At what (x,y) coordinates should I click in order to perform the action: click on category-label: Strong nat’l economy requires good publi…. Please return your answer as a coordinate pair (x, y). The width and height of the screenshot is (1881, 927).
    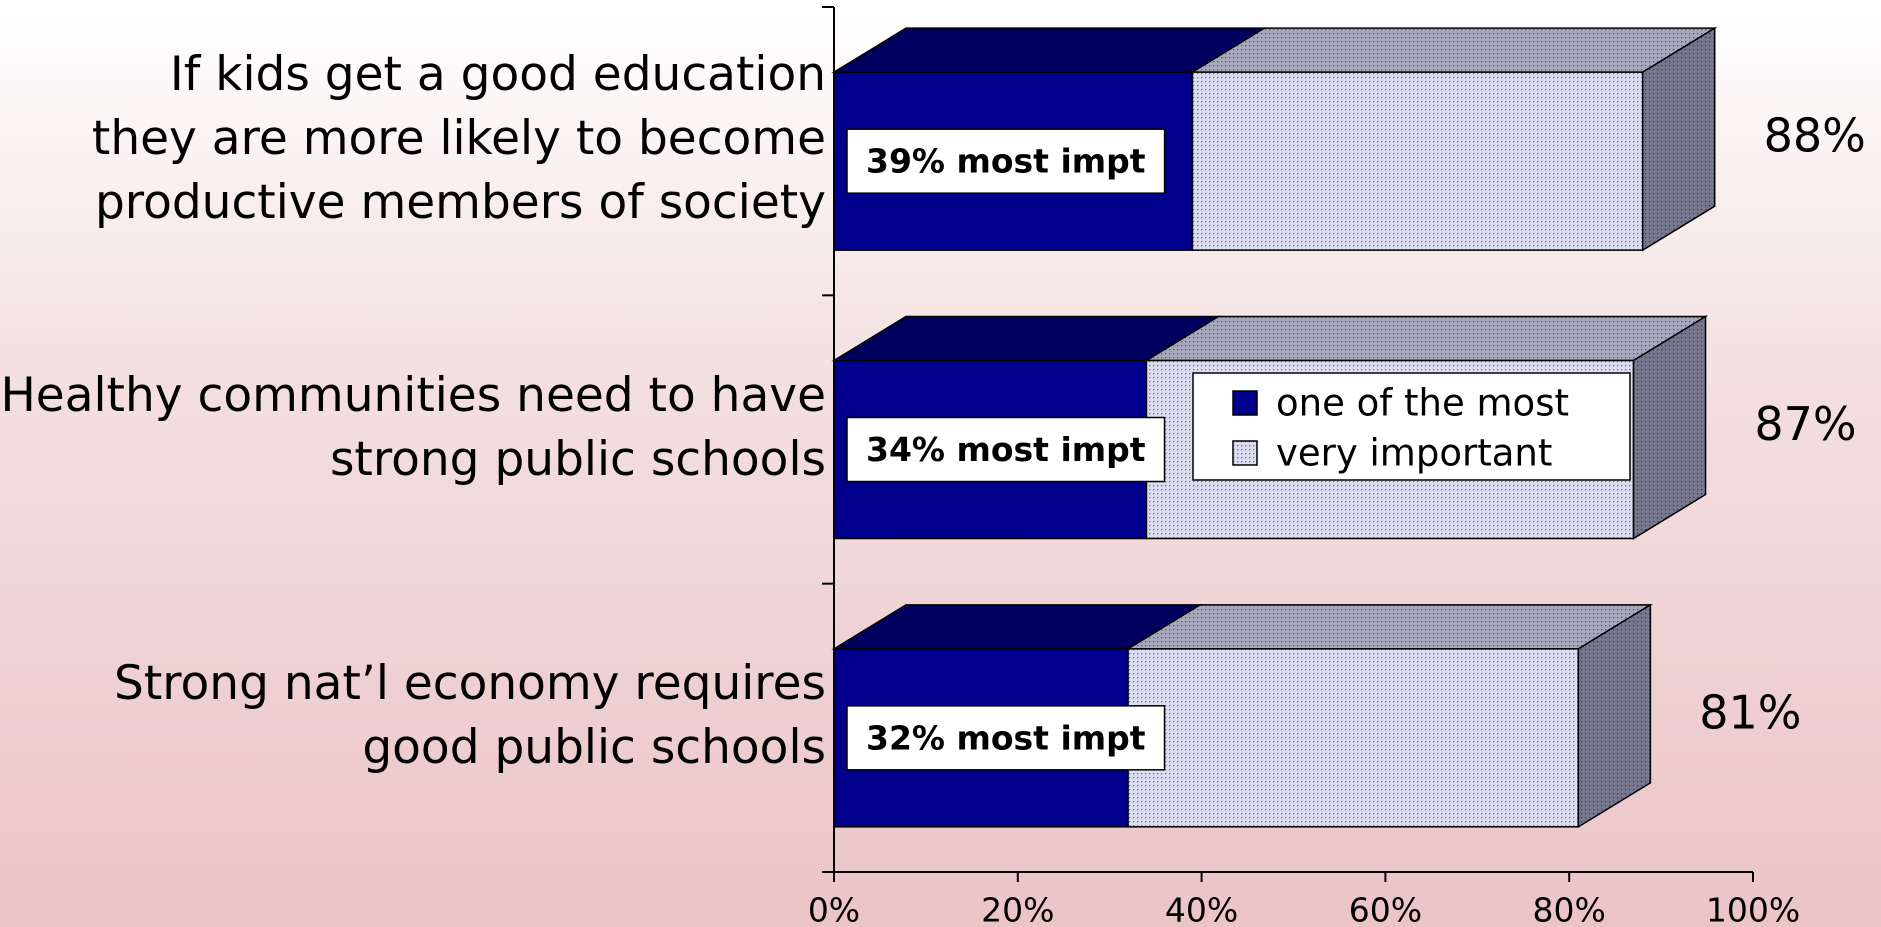
    Looking at the image, I should click on (470, 715).